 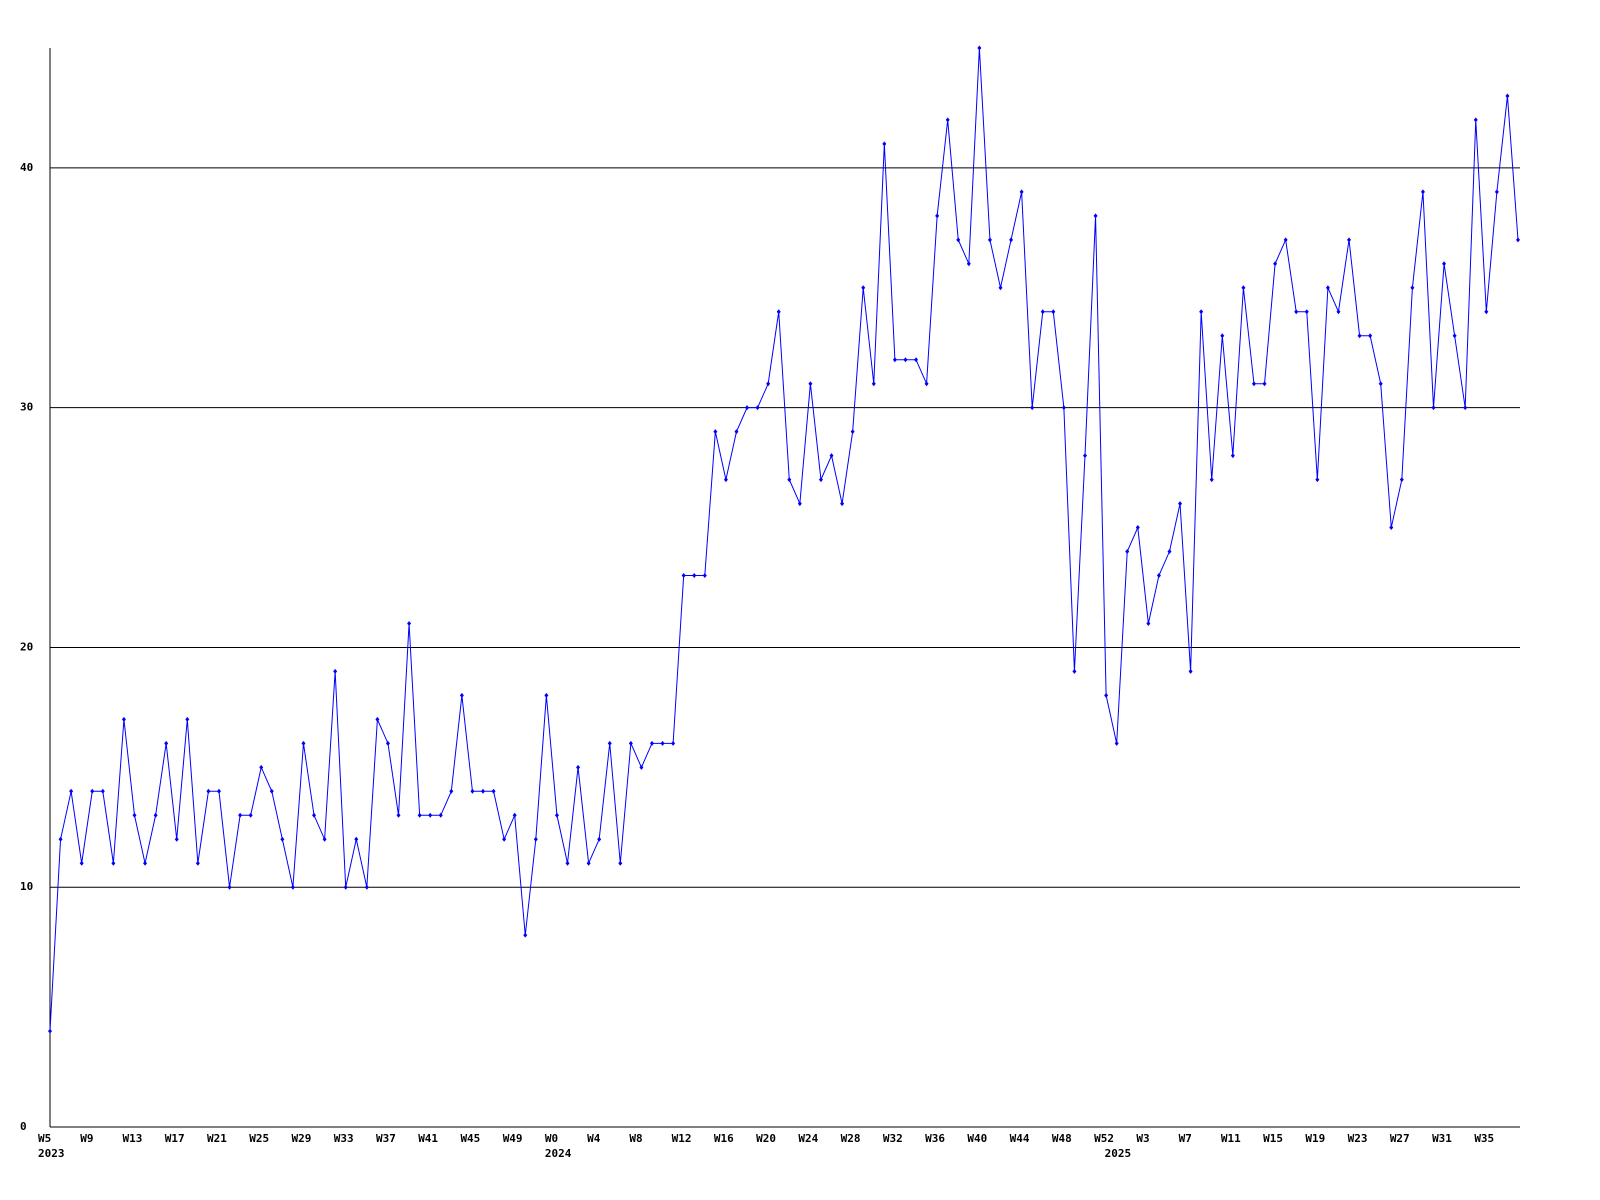 I want to click on x-tick-label: W5, so click(x=44, y=1138).